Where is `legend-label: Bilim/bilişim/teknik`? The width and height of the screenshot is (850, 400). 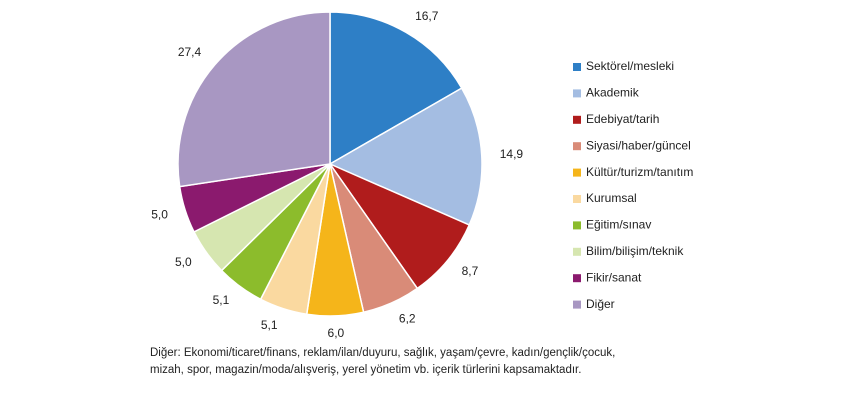
legend-label: Bilim/bilişim/teknik is located at coordinates (635, 251).